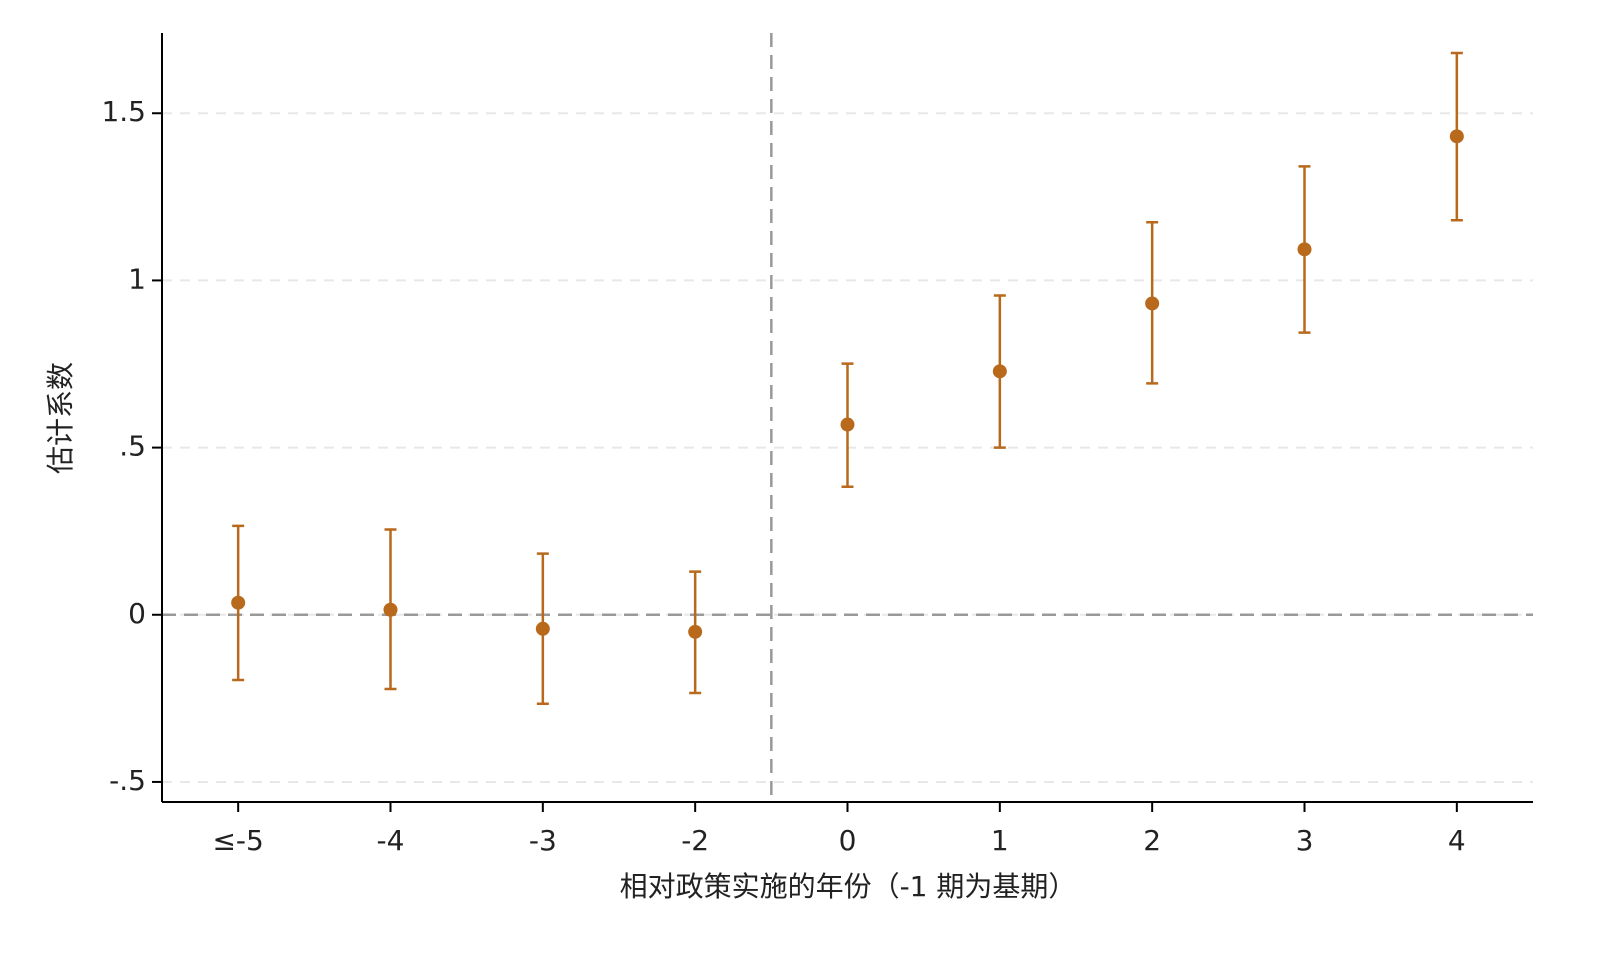 This screenshot has height=960, width=1600. What do you see at coordinates (237, 840) in the screenshot?
I see `x-tick-label: ≤-5` at bounding box center [237, 840].